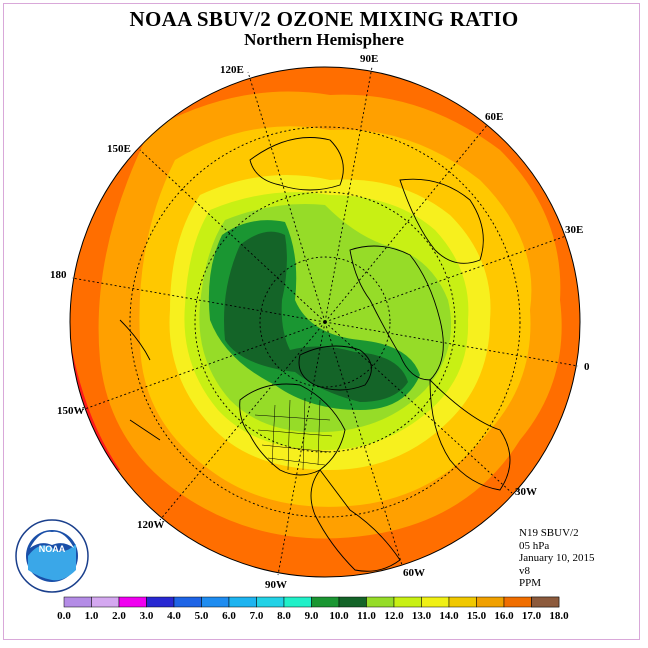  What do you see at coordinates (324, 39) in the screenshot?
I see `map-subtitle: Northern Hemisphere` at bounding box center [324, 39].